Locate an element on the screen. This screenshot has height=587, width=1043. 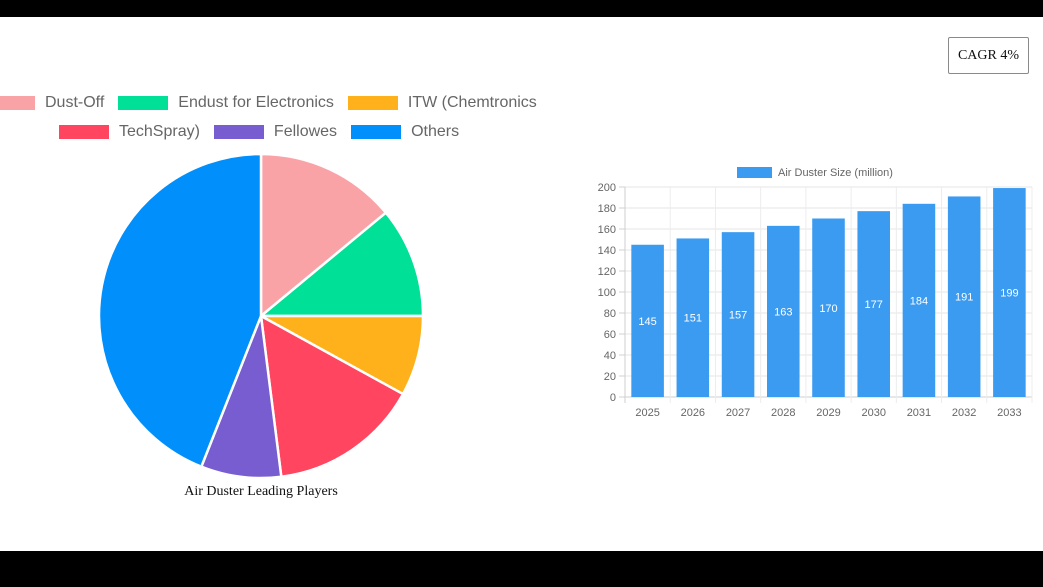
bar-data-label: 157 is located at coordinates (738, 316).